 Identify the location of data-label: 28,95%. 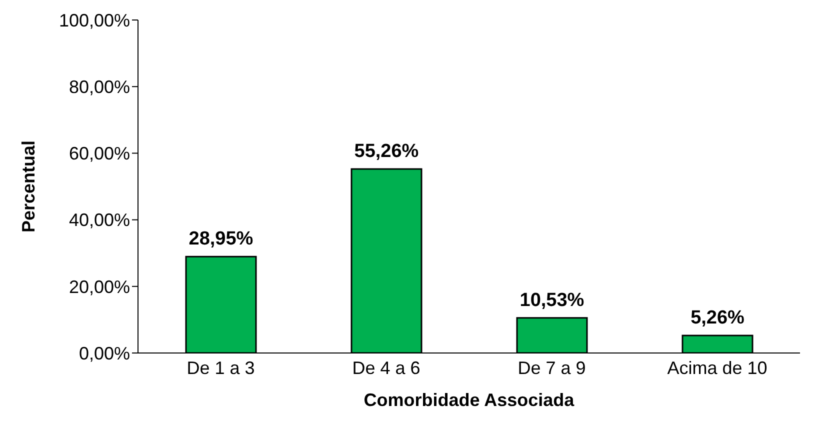
(221, 239).